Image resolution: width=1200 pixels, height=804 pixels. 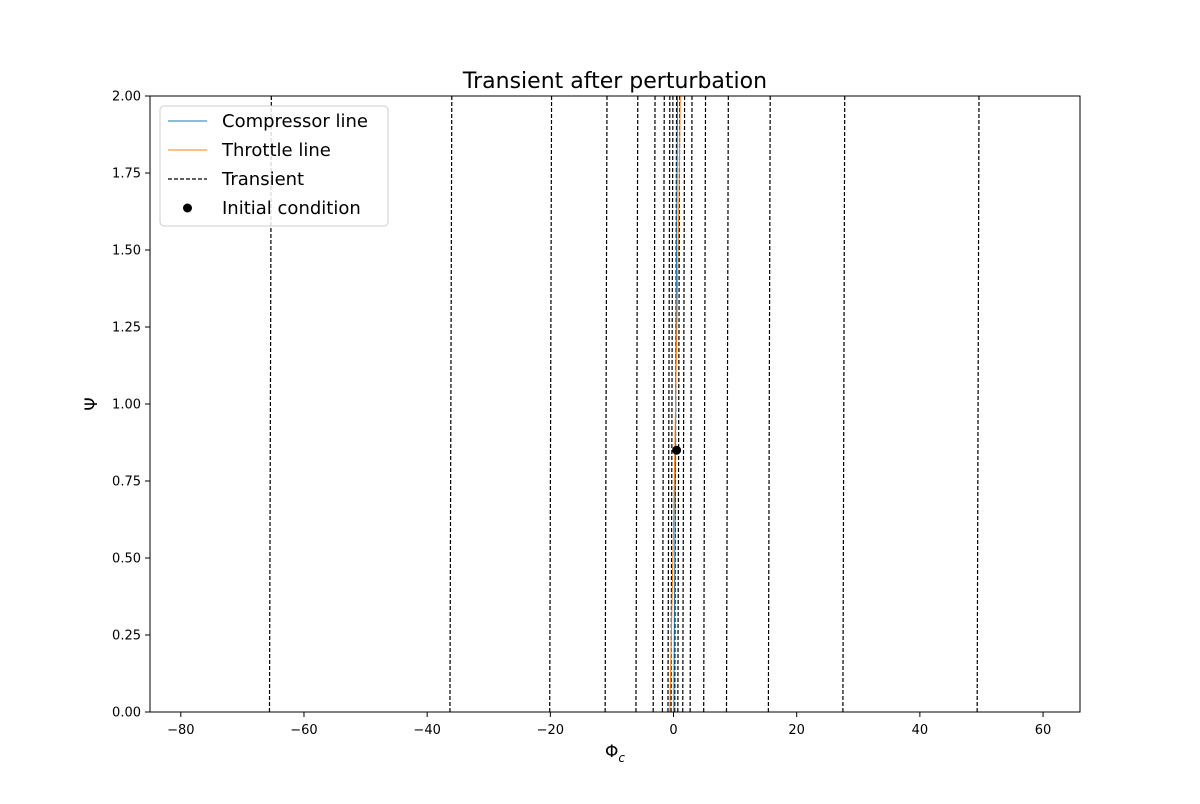 What do you see at coordinates (621, 758) in the screenshot?
I see `x-axis-label-subscript: c` at bounding box center [621, 758].